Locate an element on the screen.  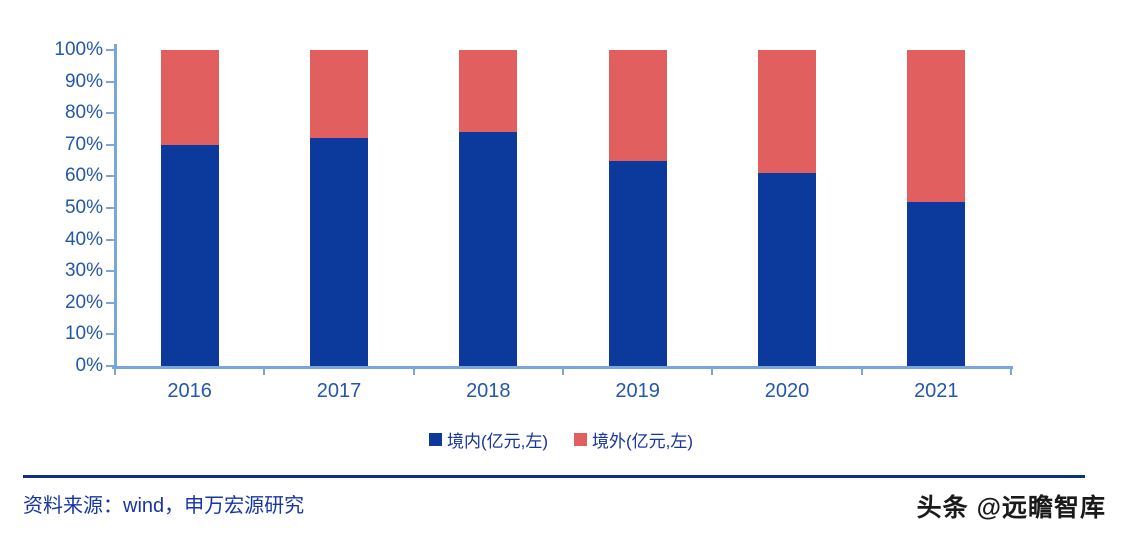
bar-group-2018 is located at coordinates (488, 208).